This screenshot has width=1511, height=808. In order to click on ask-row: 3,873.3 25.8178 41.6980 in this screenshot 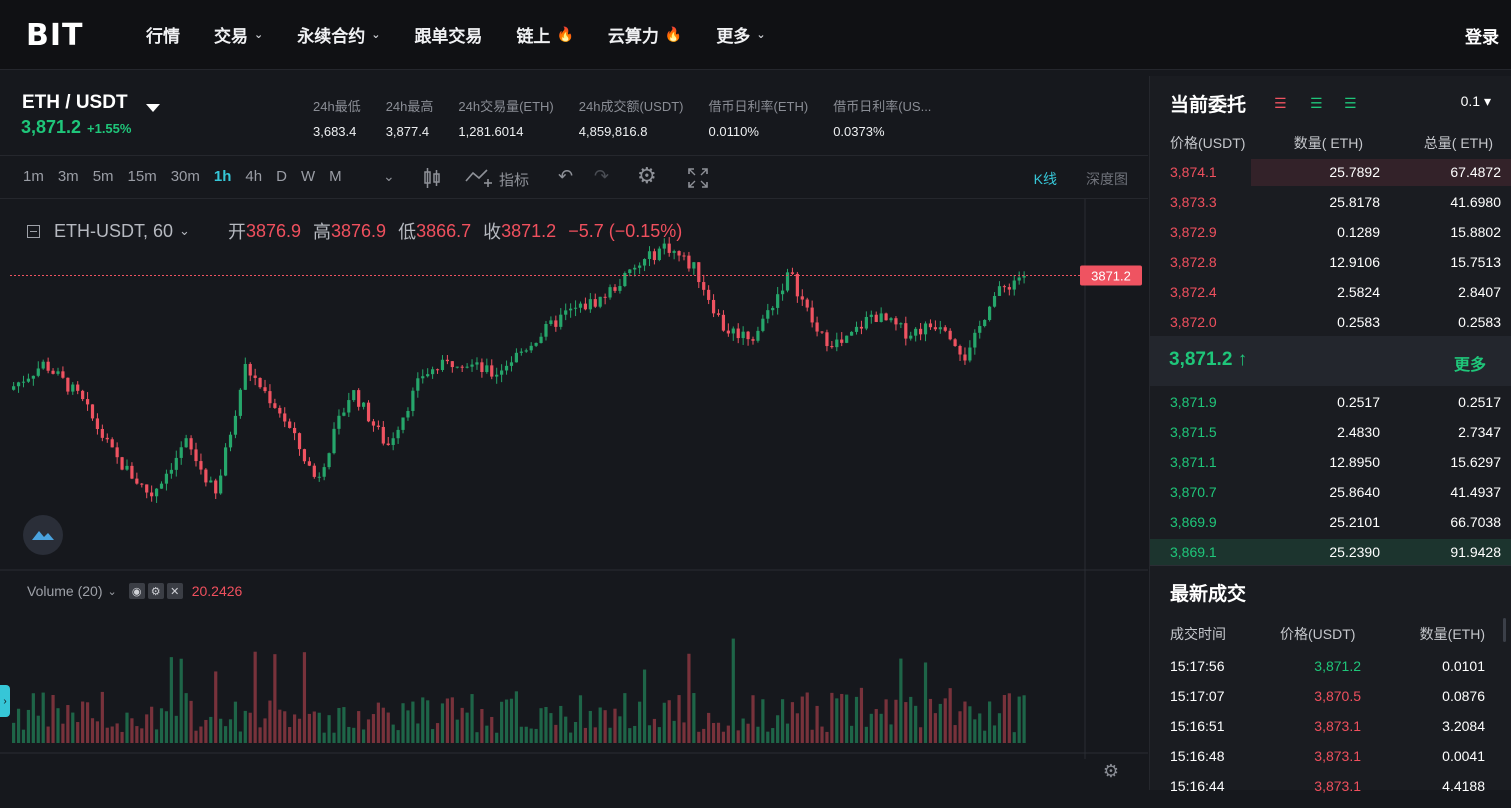, I will do `click(1330, 202)`.